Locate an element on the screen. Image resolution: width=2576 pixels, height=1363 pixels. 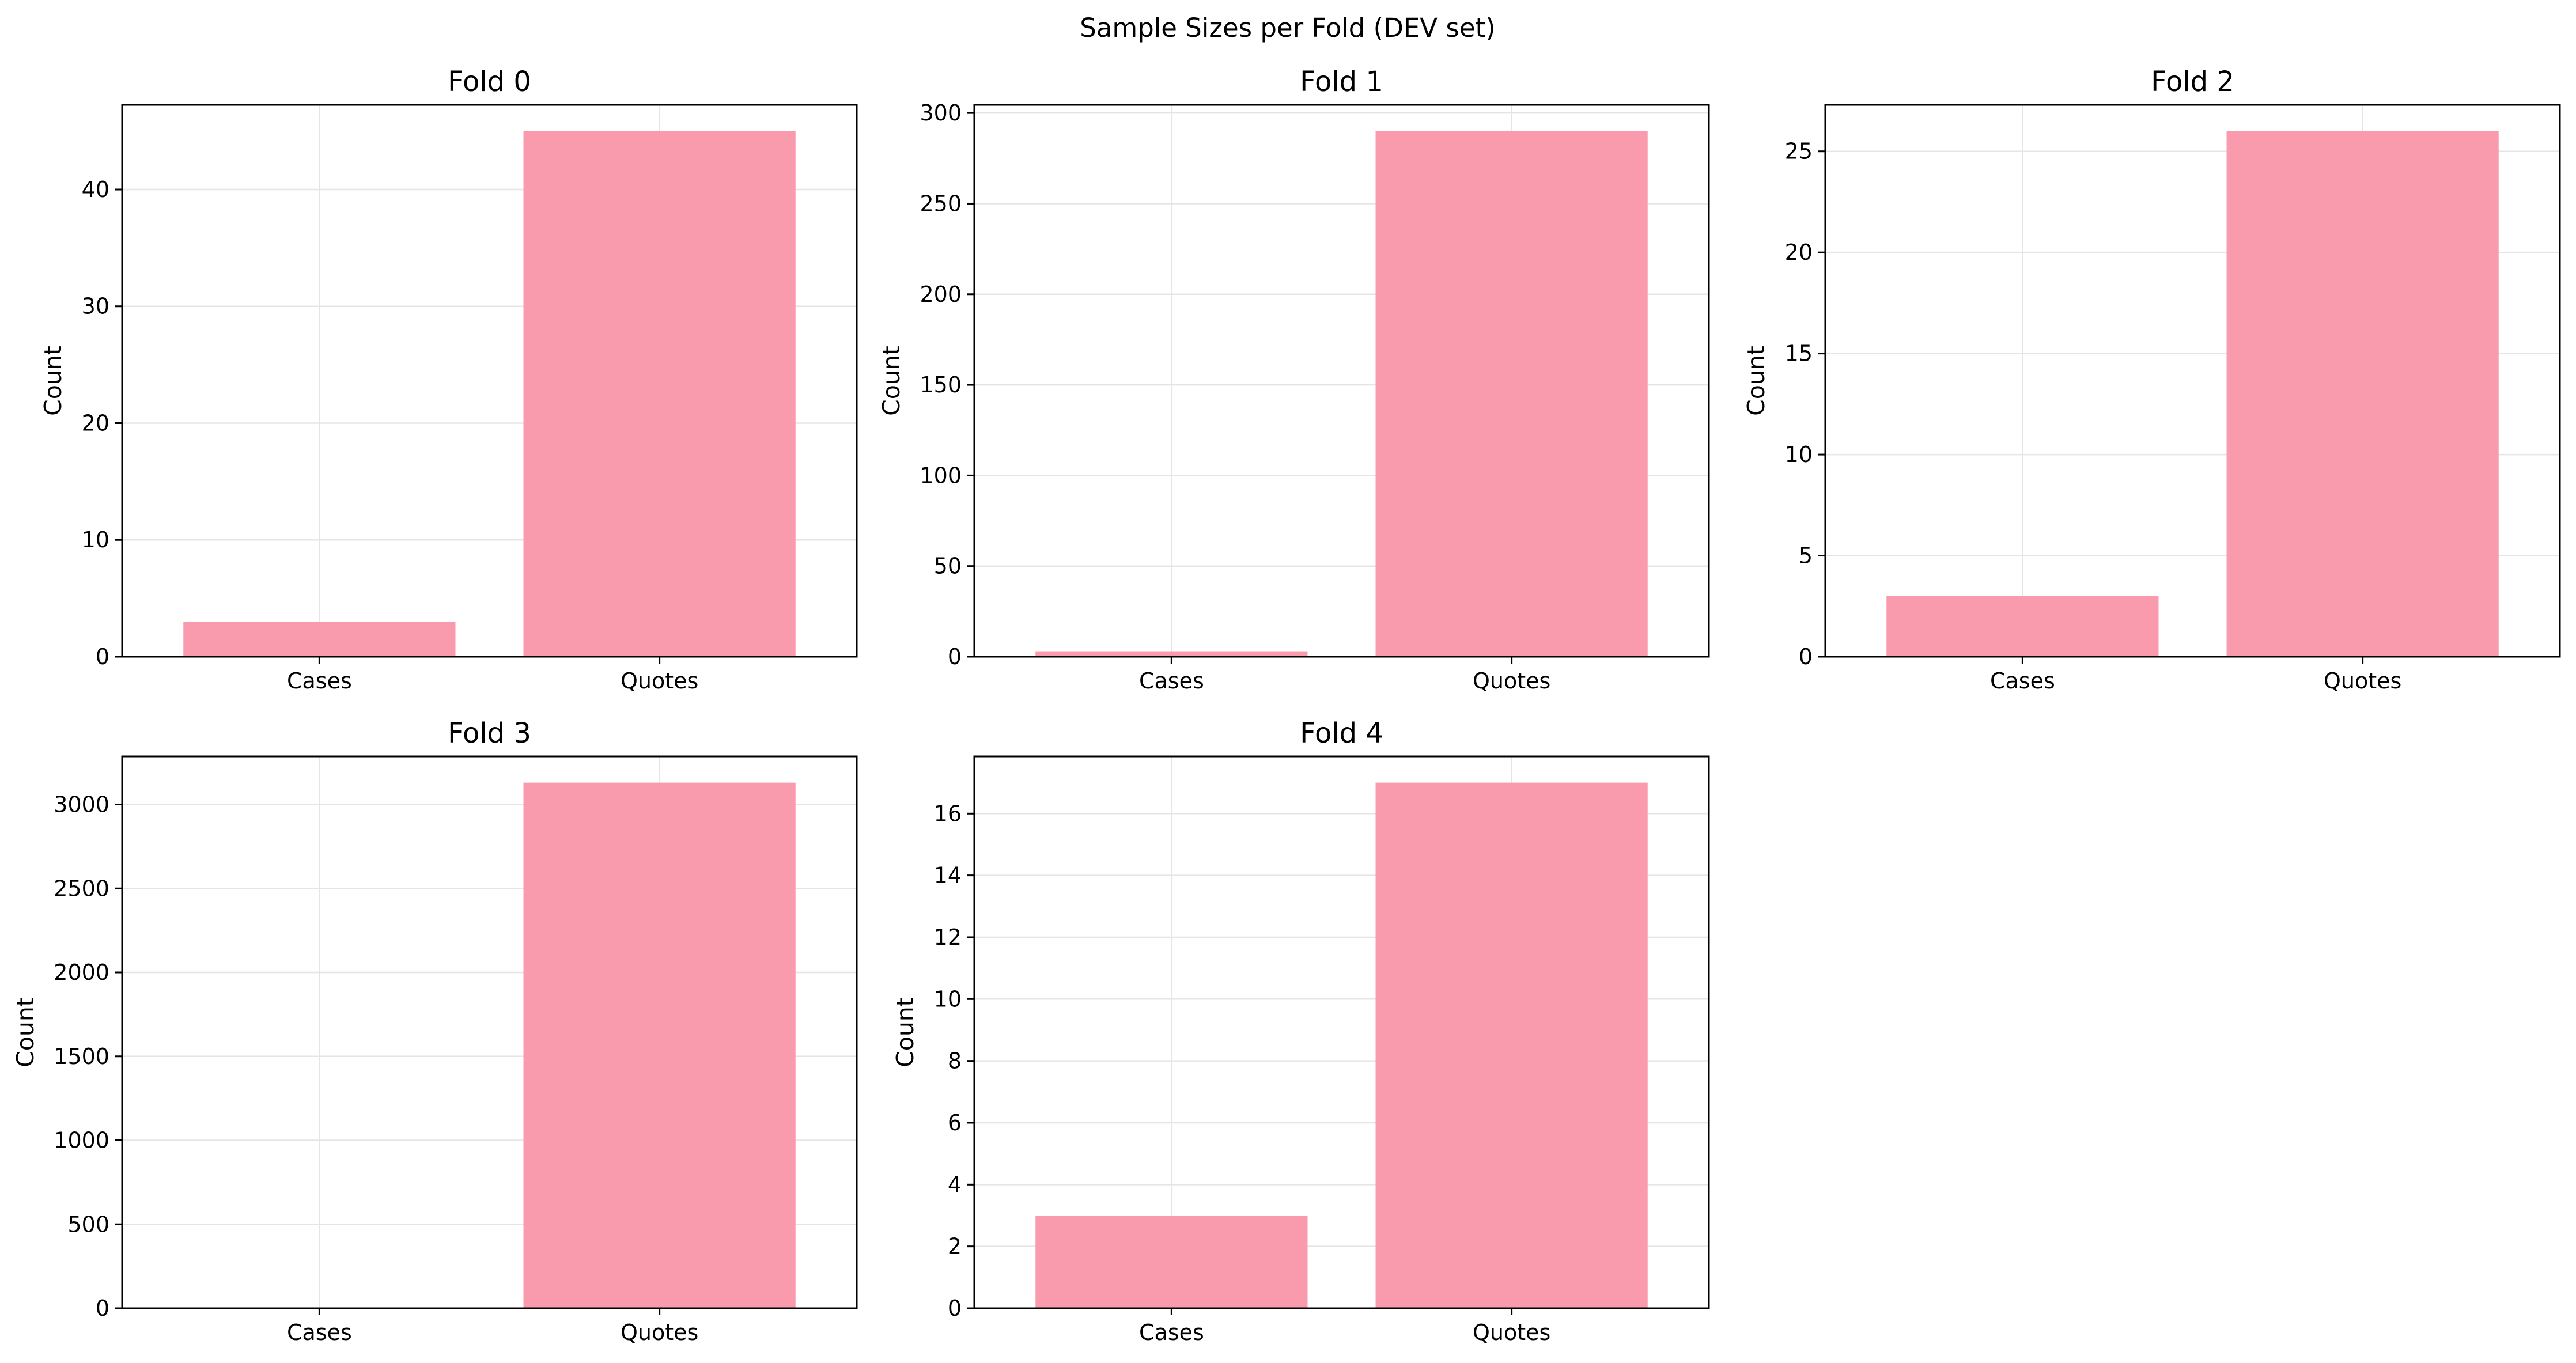
y-tick-label: 2500 is located at coordinates (81, 888).